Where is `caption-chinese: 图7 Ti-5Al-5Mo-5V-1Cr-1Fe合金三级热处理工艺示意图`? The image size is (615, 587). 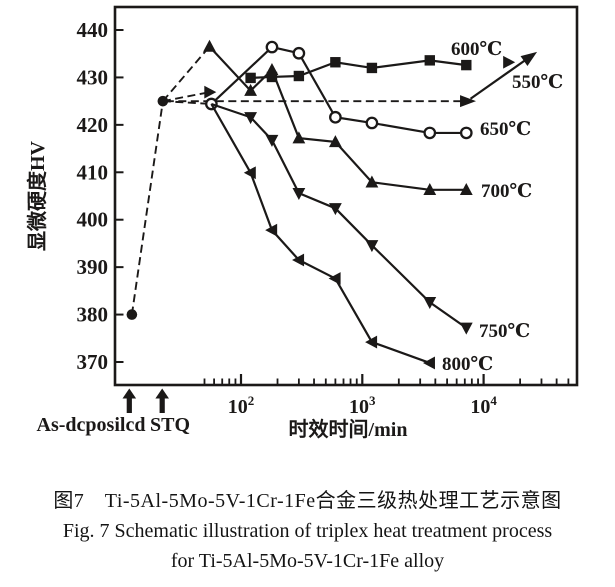
caption-chinese: 图7 Ti-5Al-5Mo-5V-1Cr-1Fe合金三级热处理工艺示意图 is located at coordinates (307, 501).